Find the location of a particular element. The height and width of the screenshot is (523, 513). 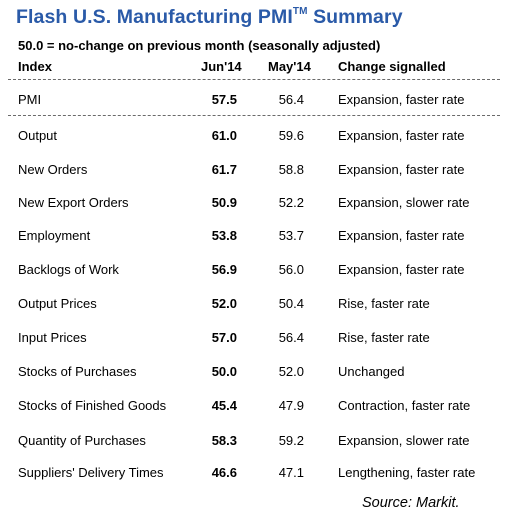

row-index-label: Employment is located at coordinates (54, 235).